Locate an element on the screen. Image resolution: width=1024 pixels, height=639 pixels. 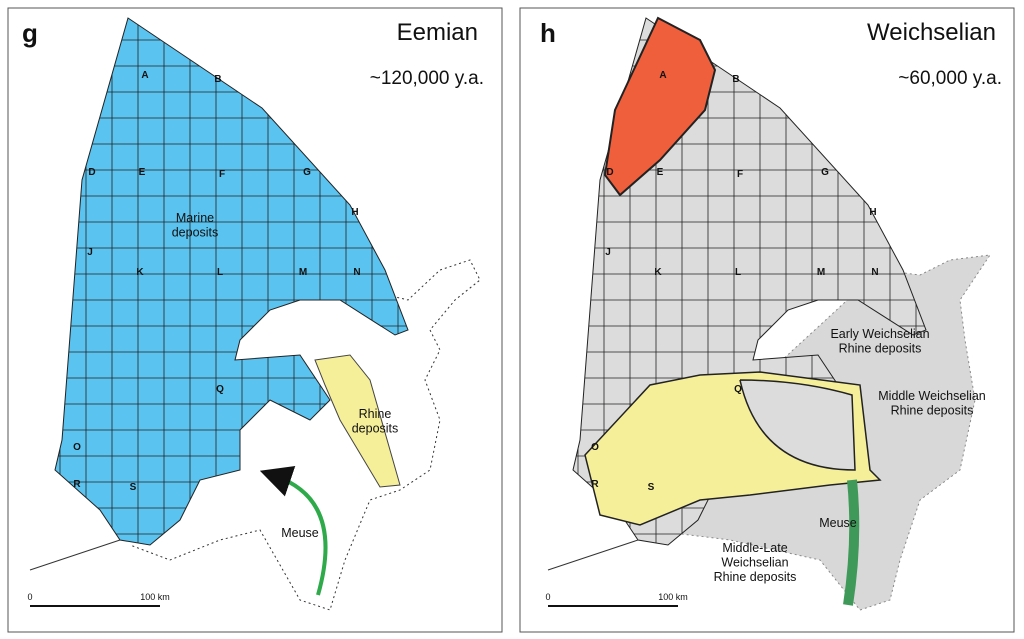
annotation-line: Middle-Late is located at coordinates (754, 548).